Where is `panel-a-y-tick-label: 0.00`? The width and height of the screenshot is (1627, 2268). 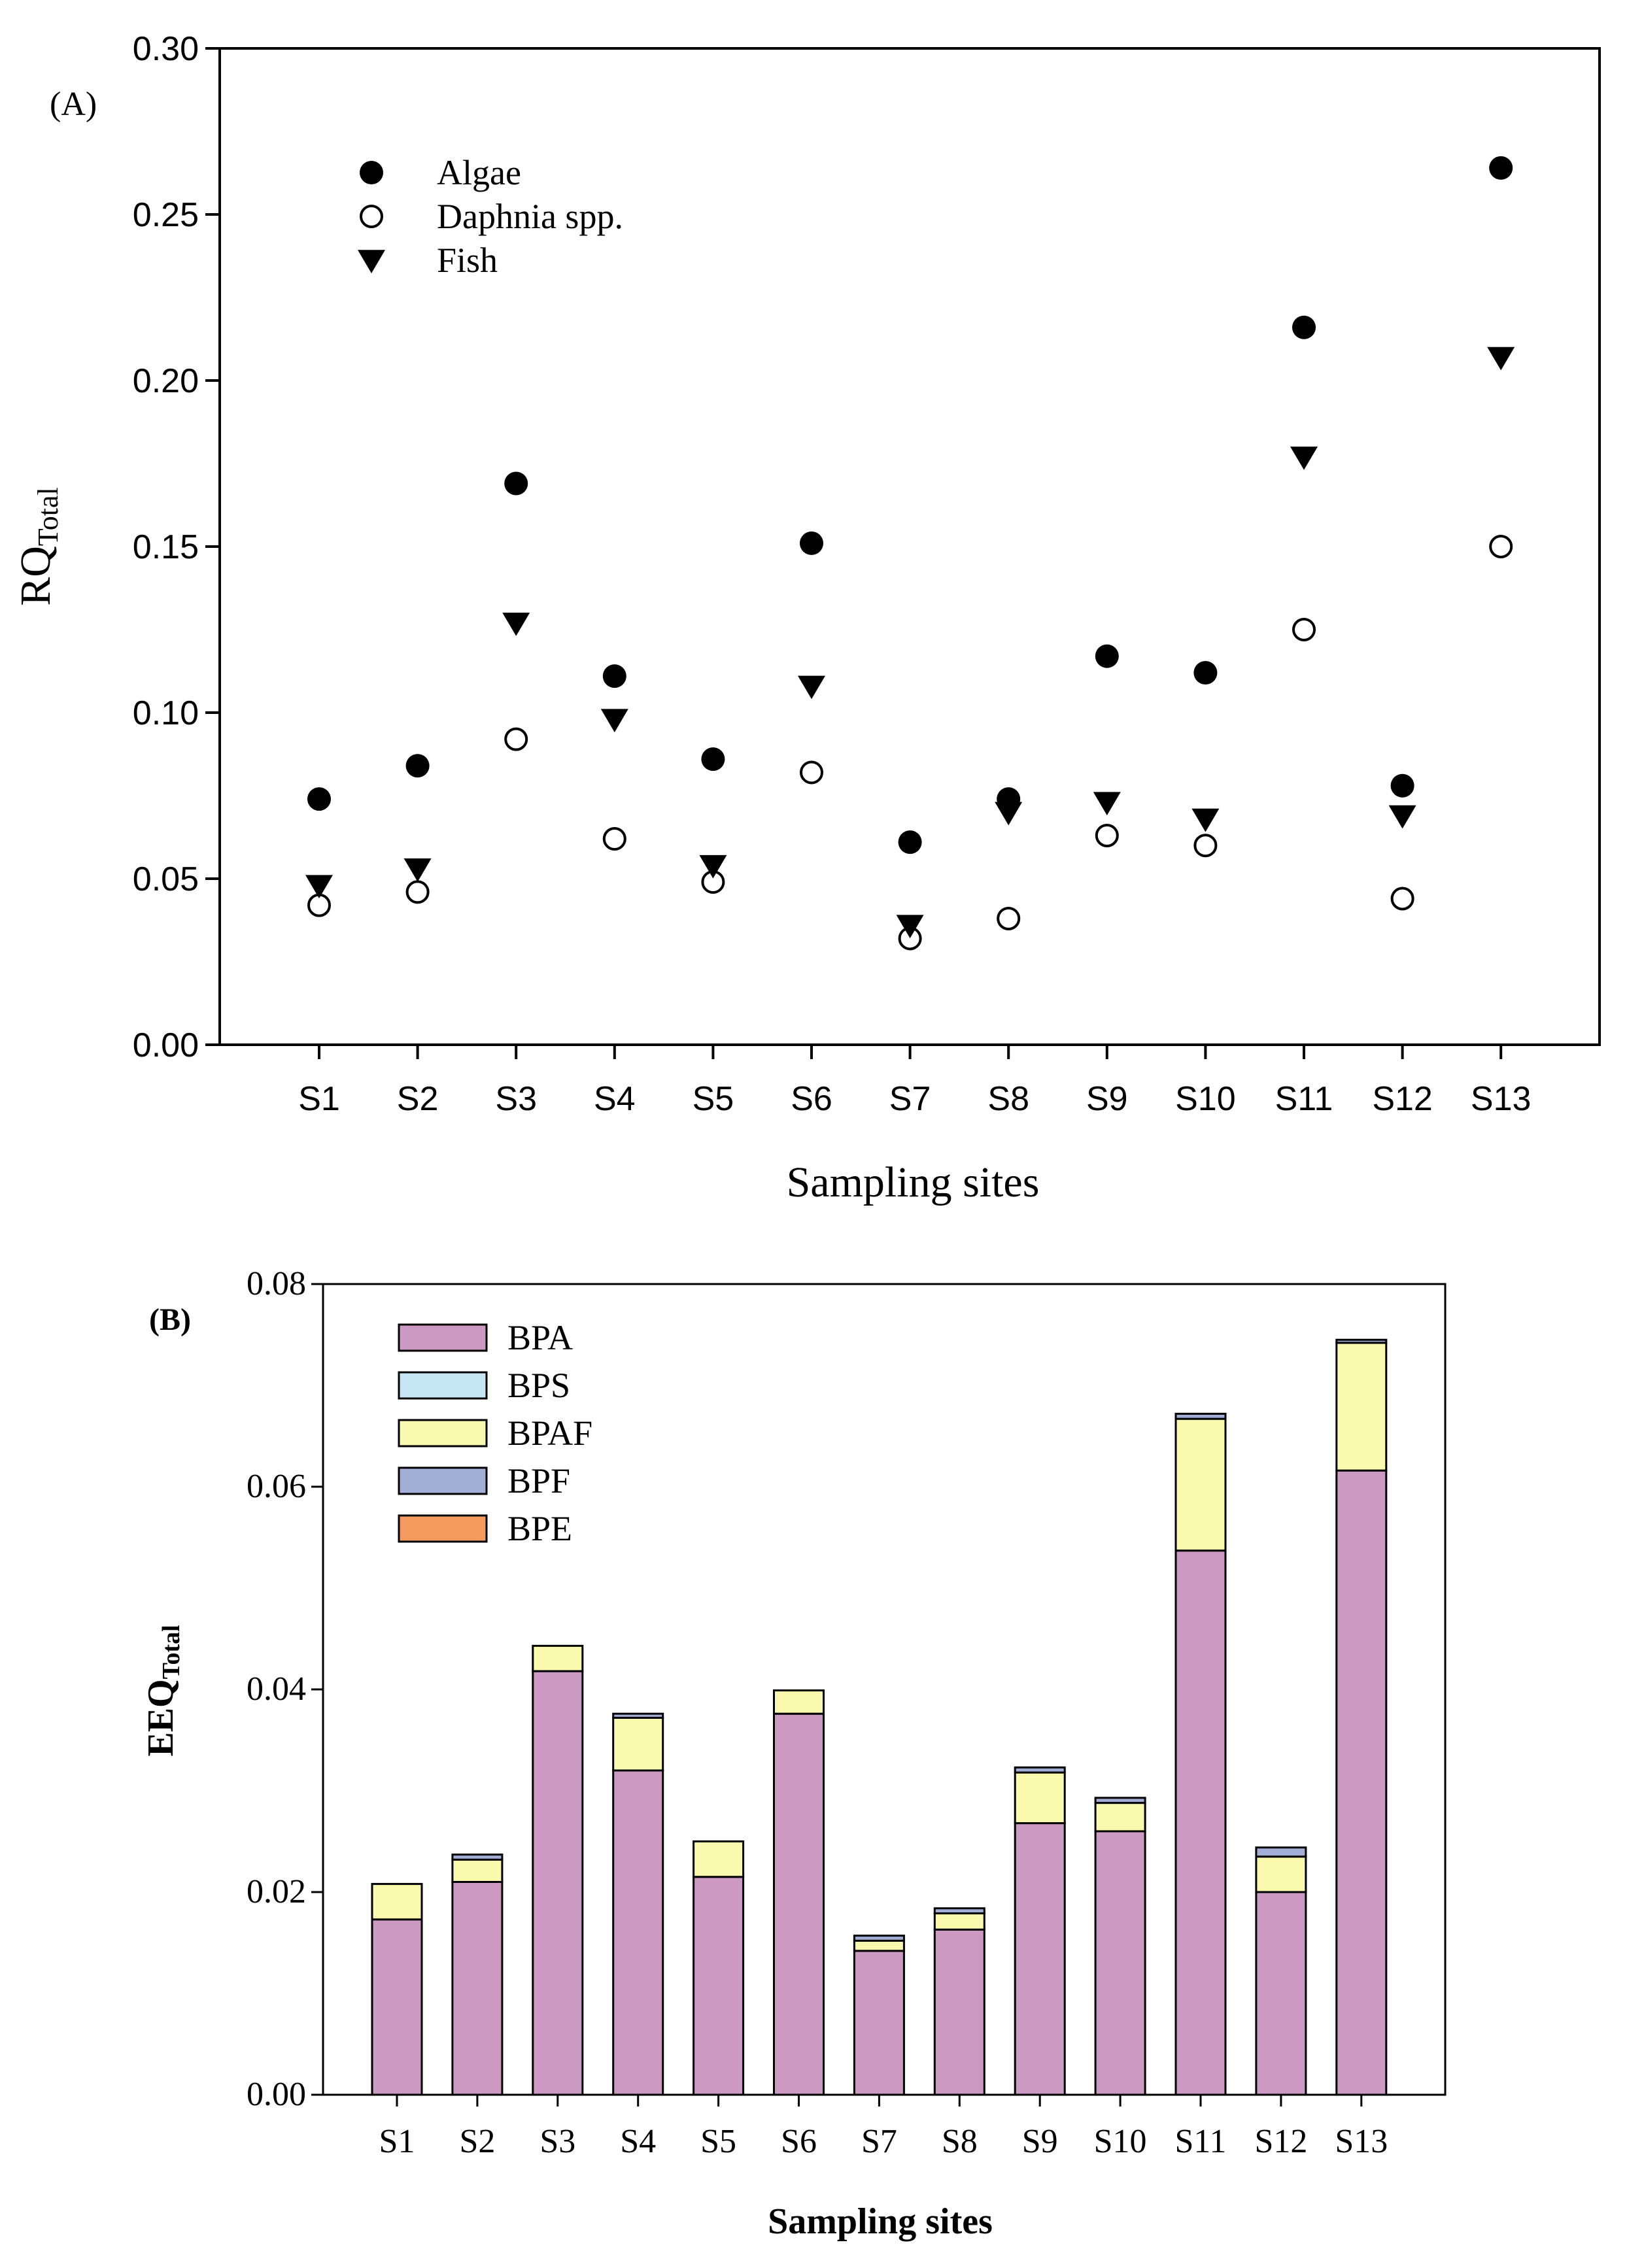 panel-a-y-tick-label: 0.00 is located at coordinates (166, 1045).